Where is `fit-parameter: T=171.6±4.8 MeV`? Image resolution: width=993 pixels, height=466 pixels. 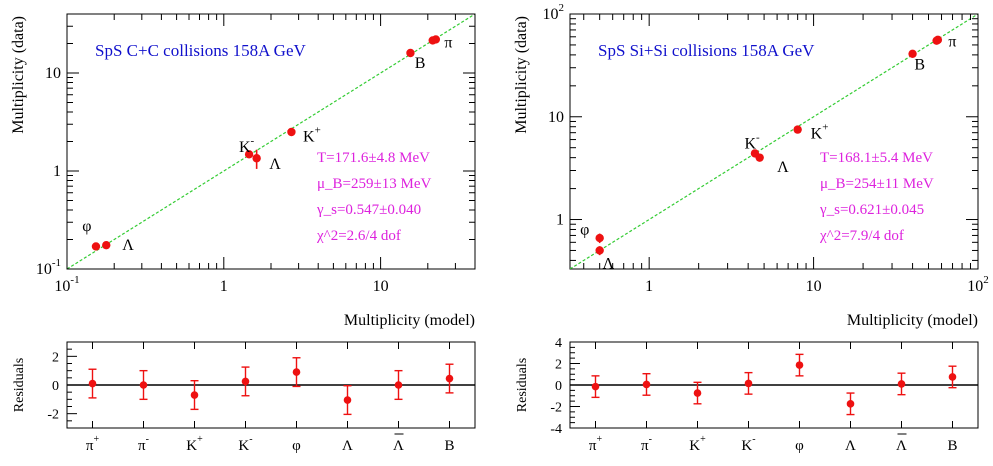 fit-parameter: T=171.6±4.8 MeV is located at coordinates (373, 158).